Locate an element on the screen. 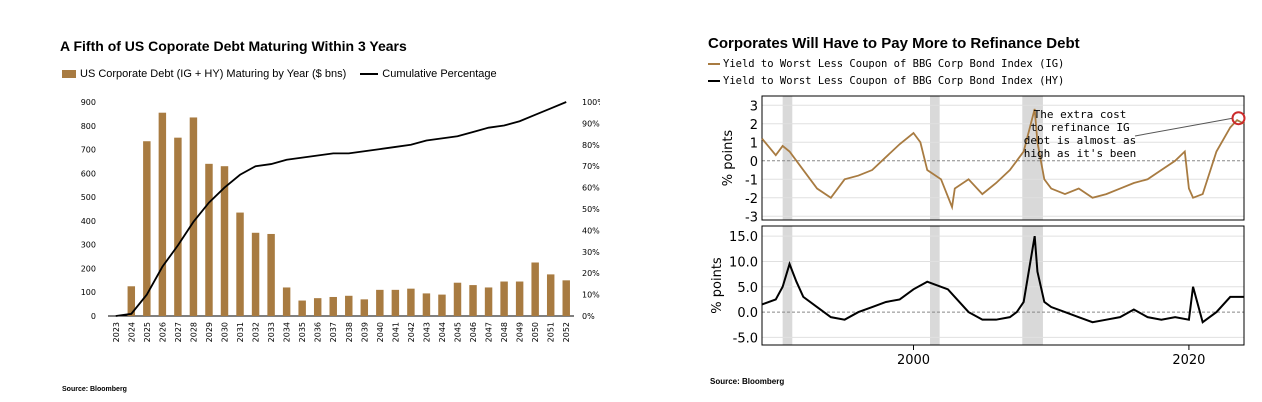 The image size is (1262, 402). x-tick-label: 2043 is located at coordinates (426, 332).